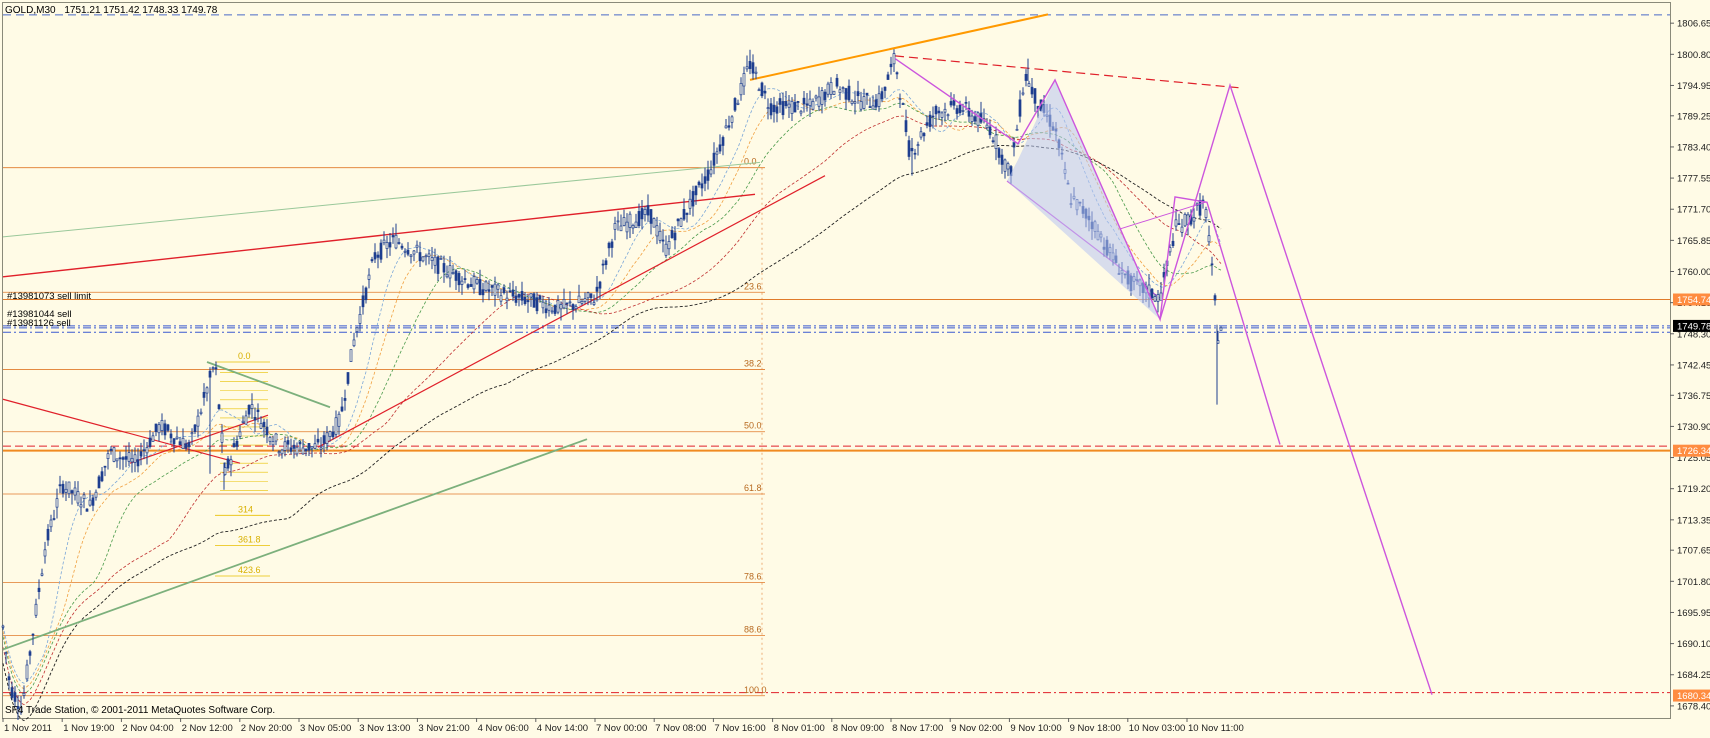 This screenshot has width=1710, height=738. I want to click on y-tick-label-3: 1789.25, so click(1693, 116).